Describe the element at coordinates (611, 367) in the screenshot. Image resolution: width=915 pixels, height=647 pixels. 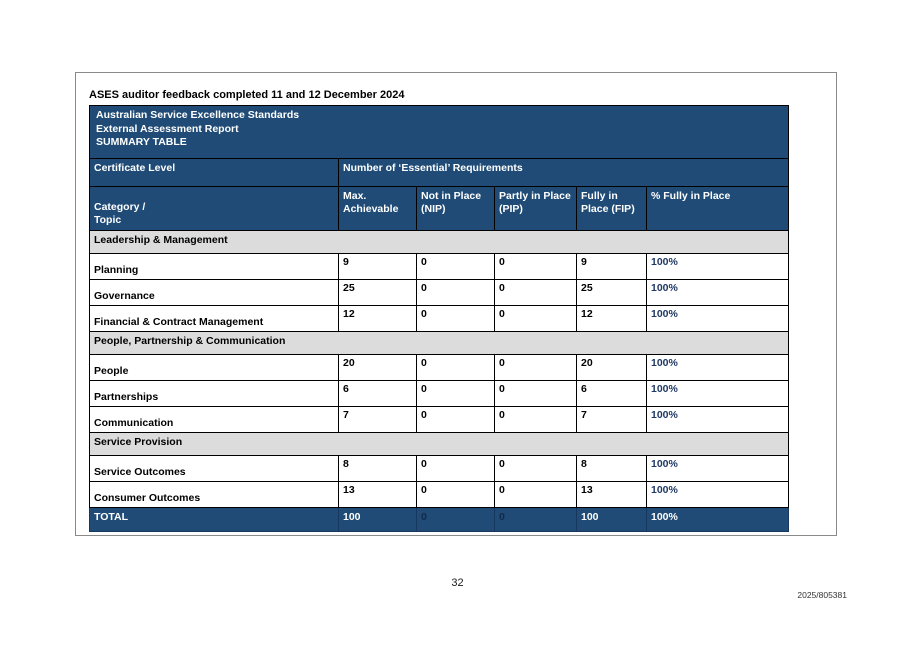
I see `fip-cell: 20` at that location.